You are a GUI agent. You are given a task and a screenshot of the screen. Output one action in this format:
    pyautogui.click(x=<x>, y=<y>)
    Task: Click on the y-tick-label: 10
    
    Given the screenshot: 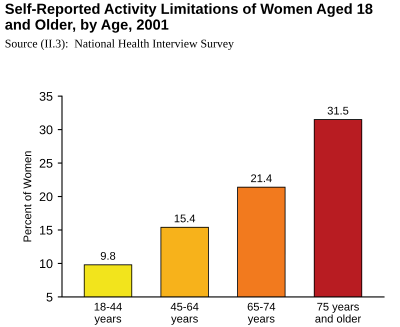 What is the action you would take?
    pyautogui.click(x=46, y=263)
    